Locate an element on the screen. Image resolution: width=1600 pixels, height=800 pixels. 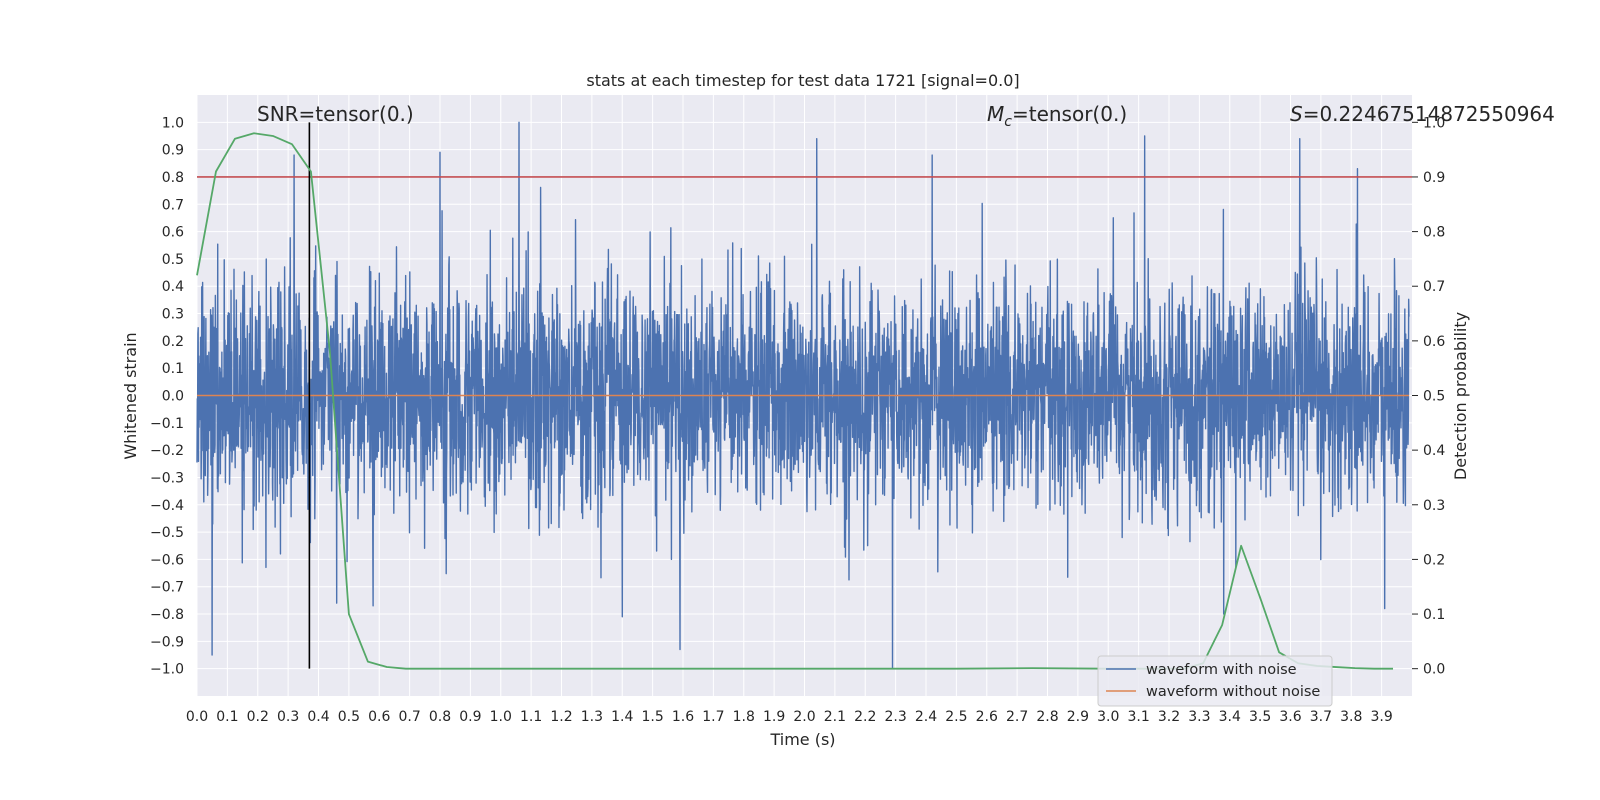
x-tick-label: 0.6 is located at coordinates (379, 717).